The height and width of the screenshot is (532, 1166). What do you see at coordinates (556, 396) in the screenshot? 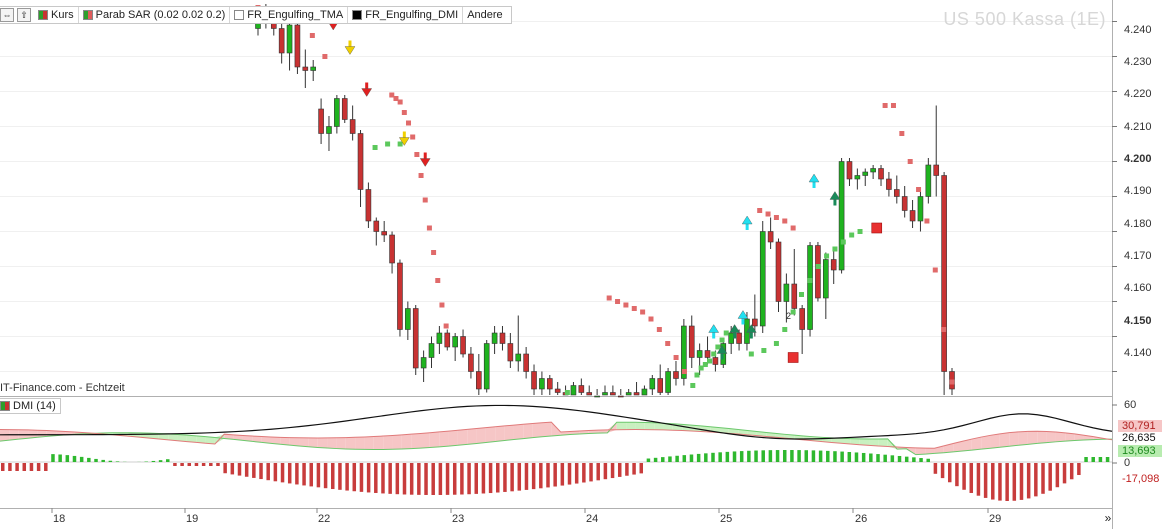
I see `panel-divider` at bounding box center [556, 396].